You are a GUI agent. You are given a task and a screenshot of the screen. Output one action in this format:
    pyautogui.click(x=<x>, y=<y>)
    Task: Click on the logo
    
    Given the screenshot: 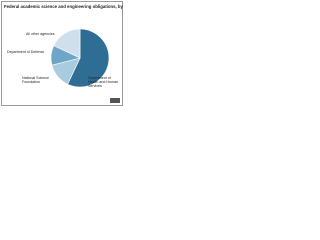 What is the action you would take?
    pyautogui.click(x=115, y=100)
    